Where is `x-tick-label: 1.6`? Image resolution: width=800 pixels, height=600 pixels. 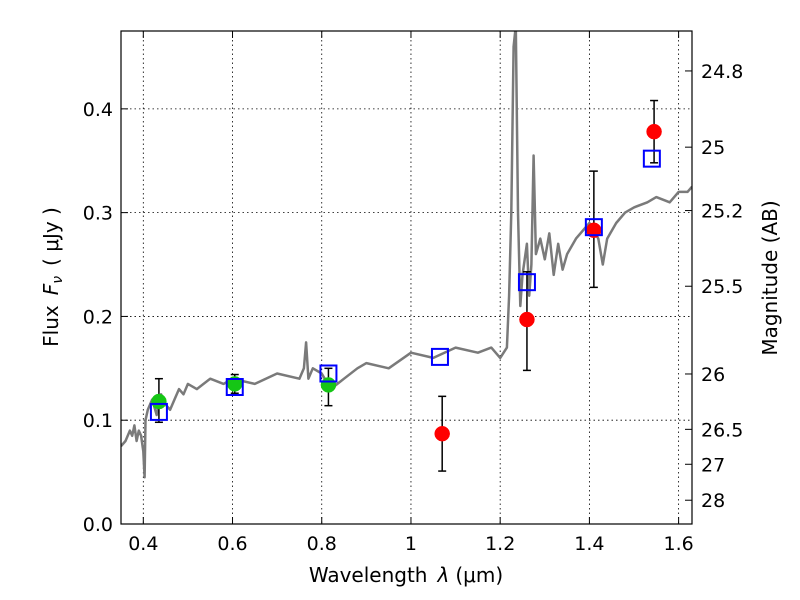 x-tick-label: 1.6 is located at coordinates (679, 544).